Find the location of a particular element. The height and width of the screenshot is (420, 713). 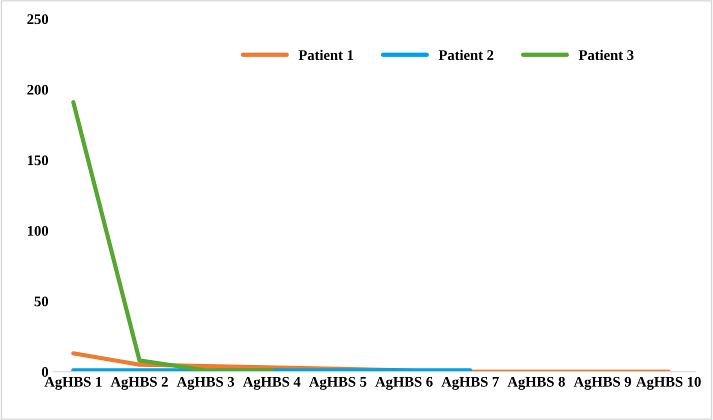

y-tick-label: 0 is located at coordinates (45, 372).